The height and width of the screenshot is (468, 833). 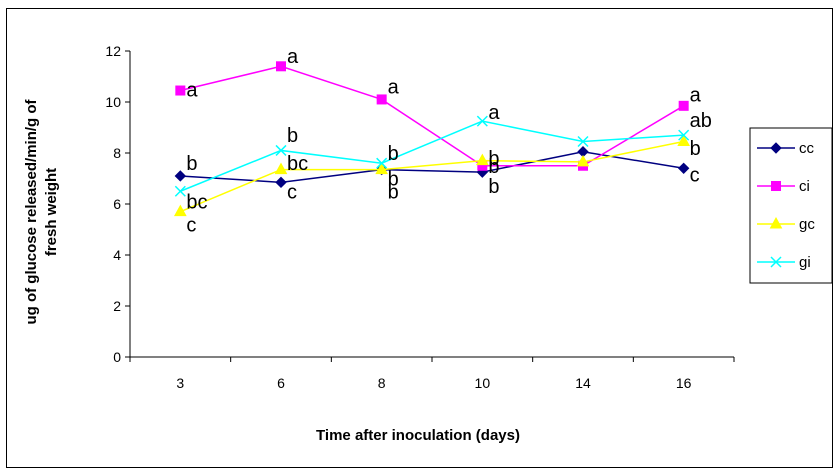 I want to click on y-tick-label: 6, so click(x=117, y=204).